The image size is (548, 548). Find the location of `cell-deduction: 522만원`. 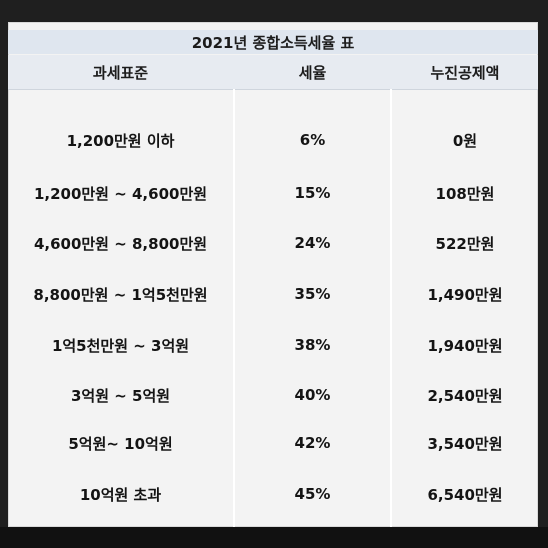

cell-deduction: 522만원 is located at coordinates (465, 243).